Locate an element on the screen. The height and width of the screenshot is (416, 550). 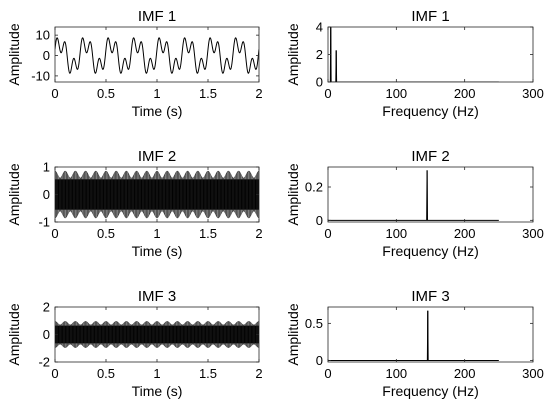
y-tick-label: -2 is located at coordinates (44, 362).